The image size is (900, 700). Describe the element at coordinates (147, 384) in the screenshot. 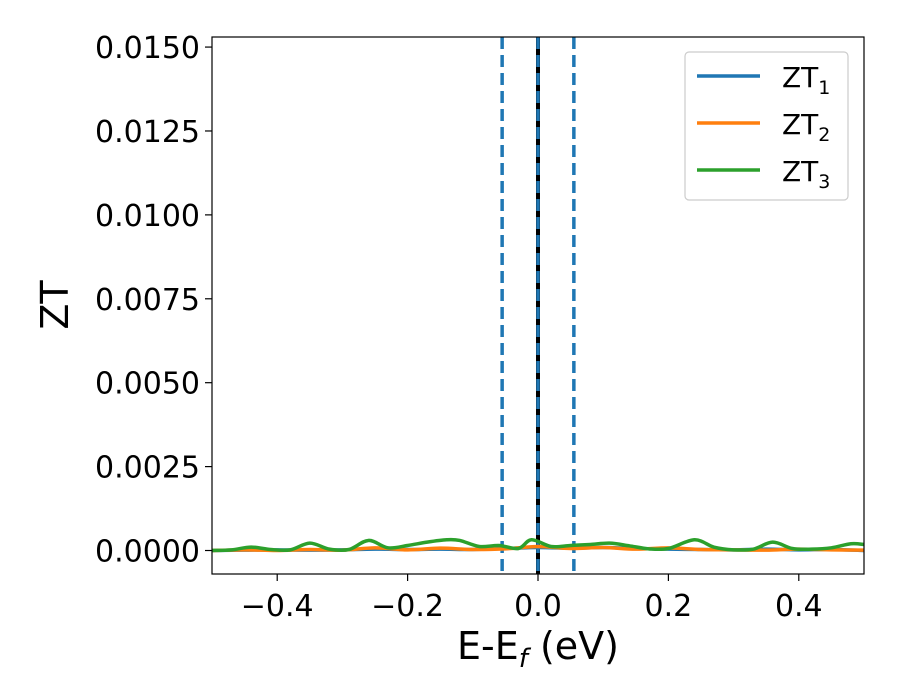

I see `y-tick-label: 0.0050` at that location.